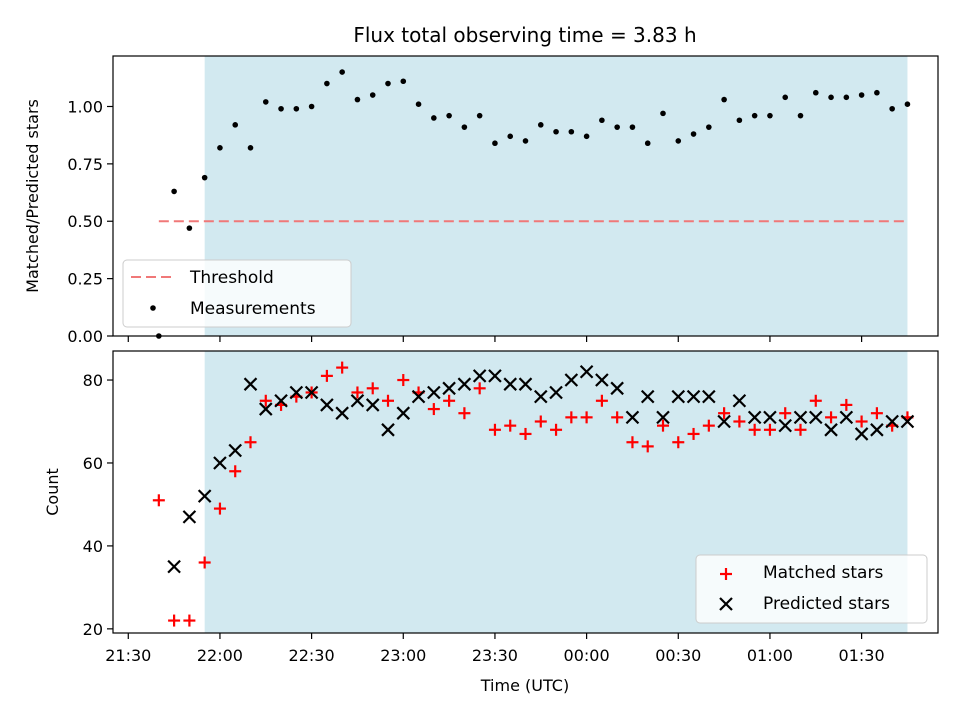  Describe the element at coordinates (231, 278) in the screenshot. I see `legend-threshold-label: Threshold` at that location.